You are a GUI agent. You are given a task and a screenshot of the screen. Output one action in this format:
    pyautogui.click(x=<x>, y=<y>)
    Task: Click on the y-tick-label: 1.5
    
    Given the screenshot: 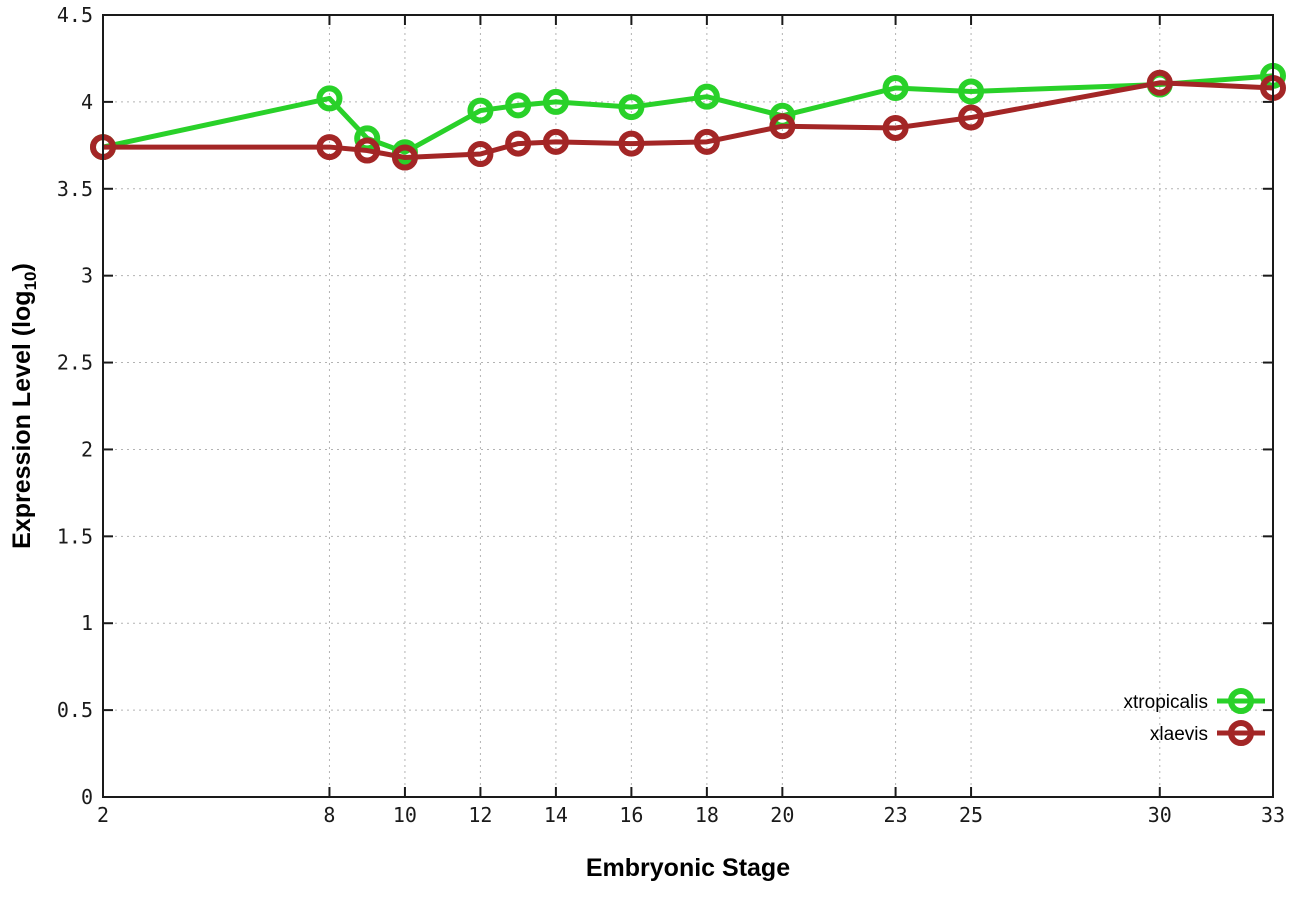 What is the action you would take?
    pyautogui.click(x=75, y=536)
    